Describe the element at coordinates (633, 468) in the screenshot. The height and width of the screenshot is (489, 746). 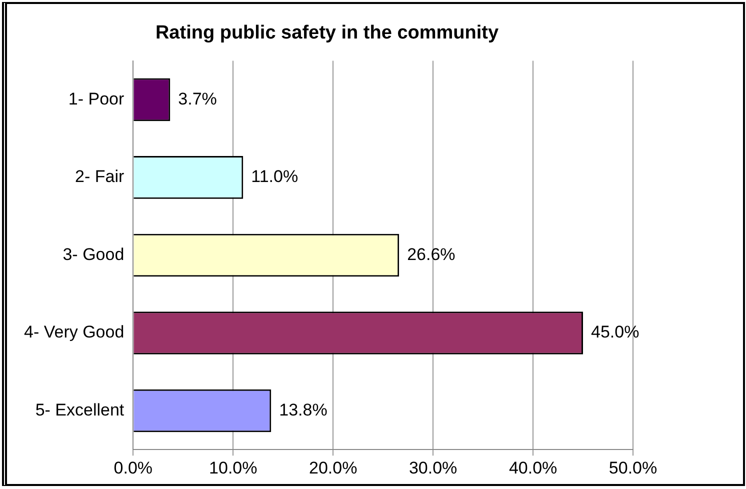
I see `x-tick-label: 50.0%` at that location.